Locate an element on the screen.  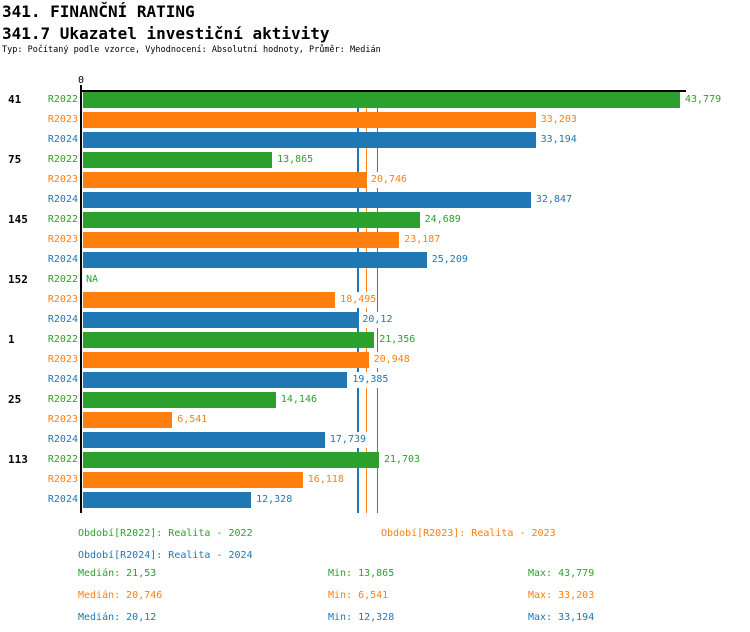
bar-113-R2022 is located at coordinates (231, 460).